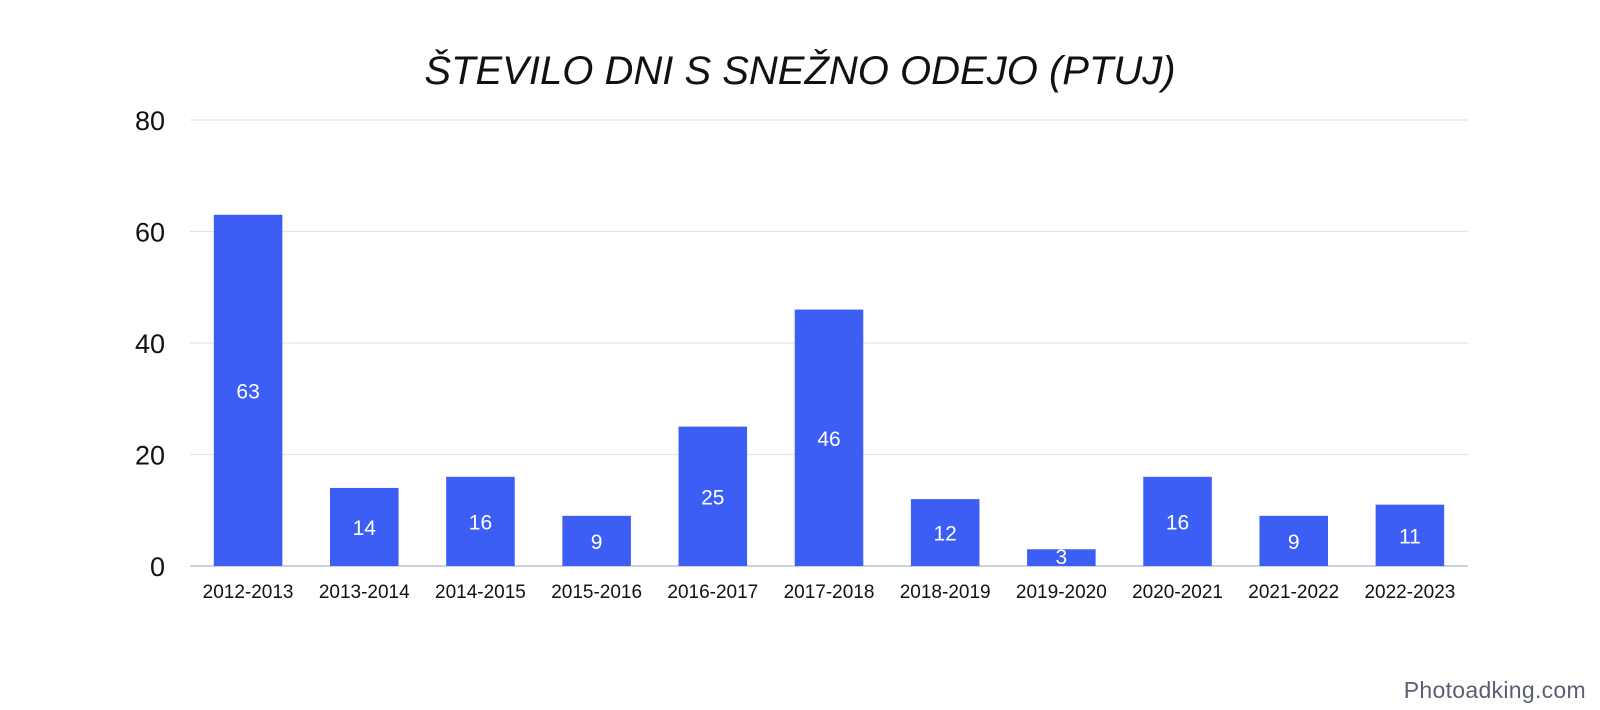 The height and width of the screenshot is (710, 1600). What do you see at coordinates (712, 592) in the screenshot?
I see `x-tick-label: 2016-2017` at bounding box center [712, 592].